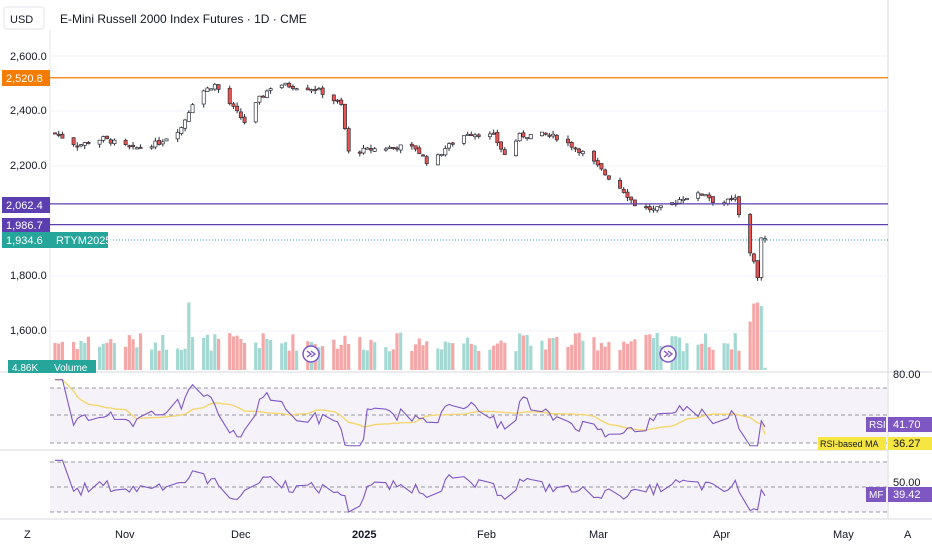 Image resolution: width=932 pixels, height=550 pixels. What do you see at coordinates (24, 18) in the screenshot?
I see `currency-badge` at bounding box center [24, 18].